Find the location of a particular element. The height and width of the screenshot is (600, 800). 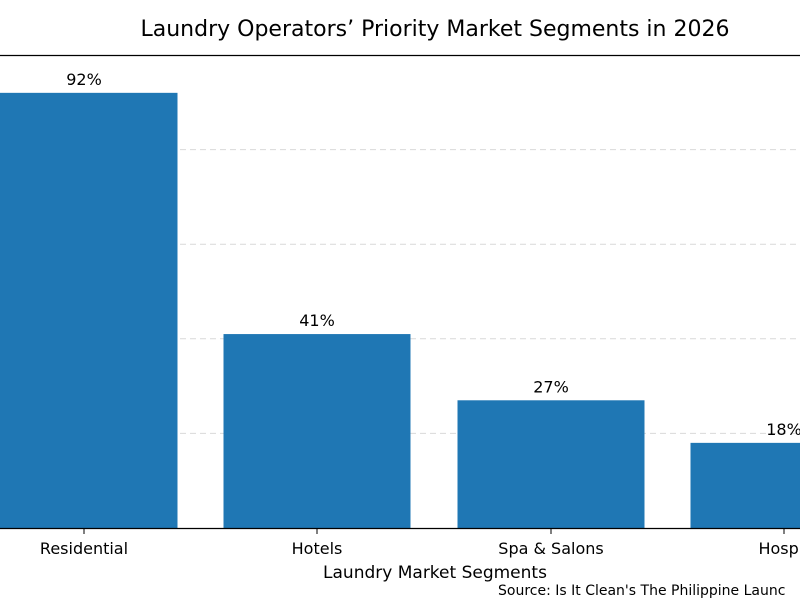

data-label: 18% is located at coordinates (783, 429).